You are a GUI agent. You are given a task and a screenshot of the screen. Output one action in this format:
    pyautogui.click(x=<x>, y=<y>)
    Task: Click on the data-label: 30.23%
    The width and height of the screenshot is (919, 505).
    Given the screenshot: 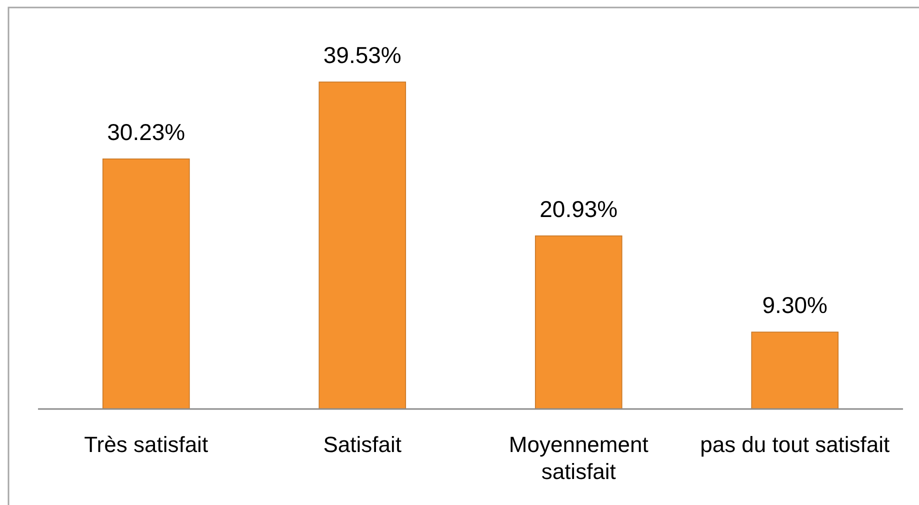 What is the action you would take?
    pyautogui.click(x=146, y=131)
    